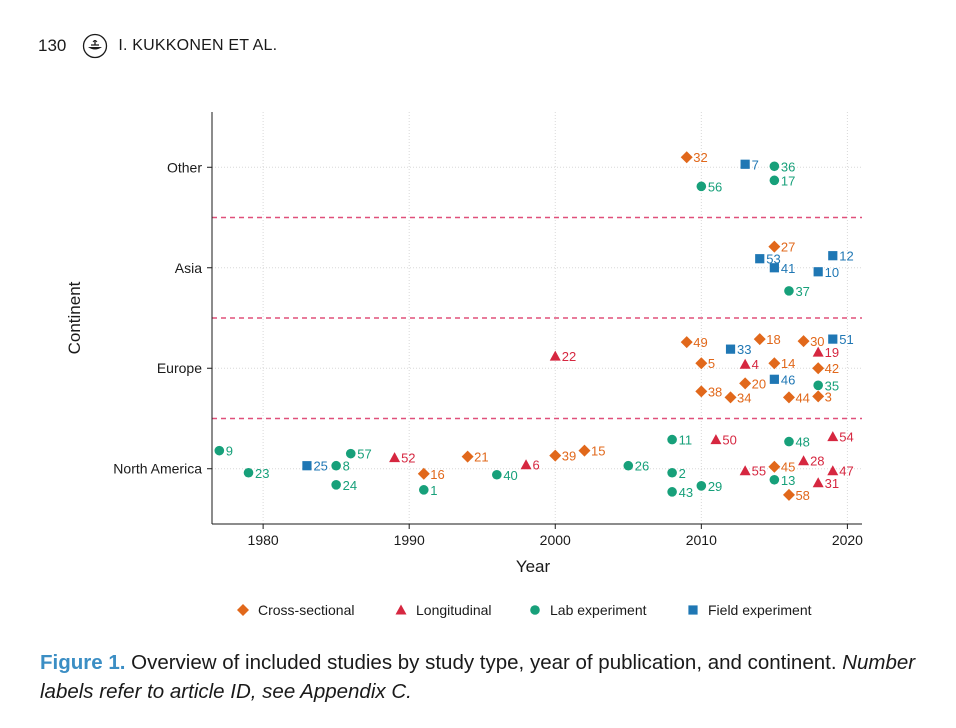 The width and height of the screenshot is (956, 728). Describe the element at coordinates (846, 256) in the screenshot. I see `point-label-12: 12` at that location.